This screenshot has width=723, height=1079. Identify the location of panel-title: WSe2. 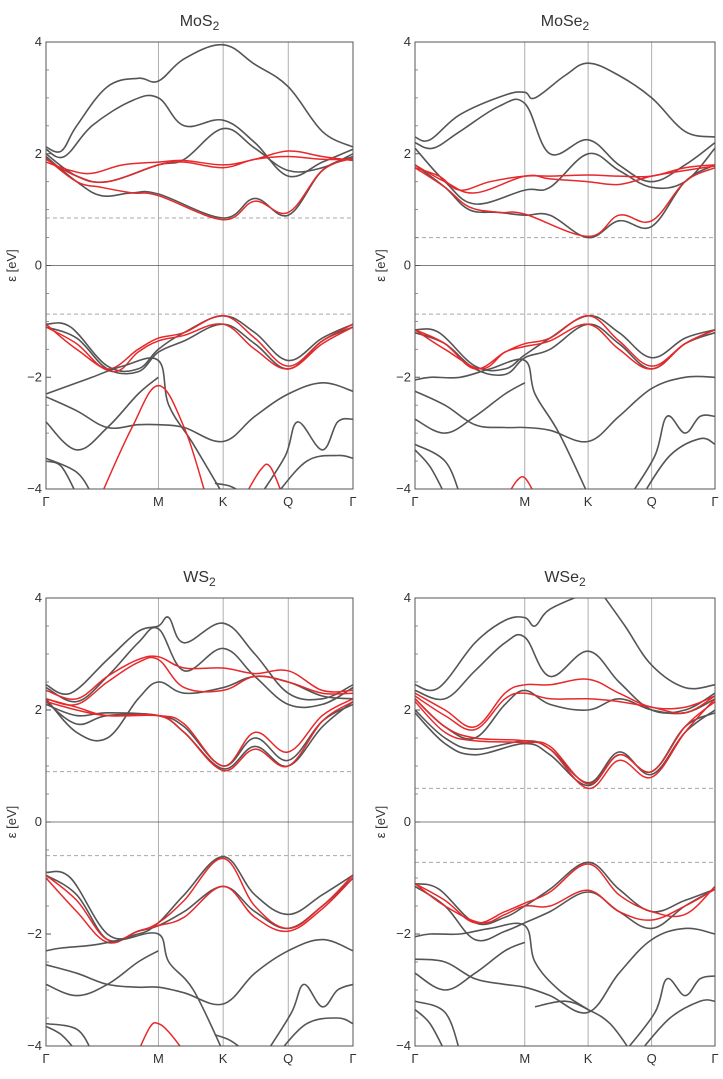
(565, 579).